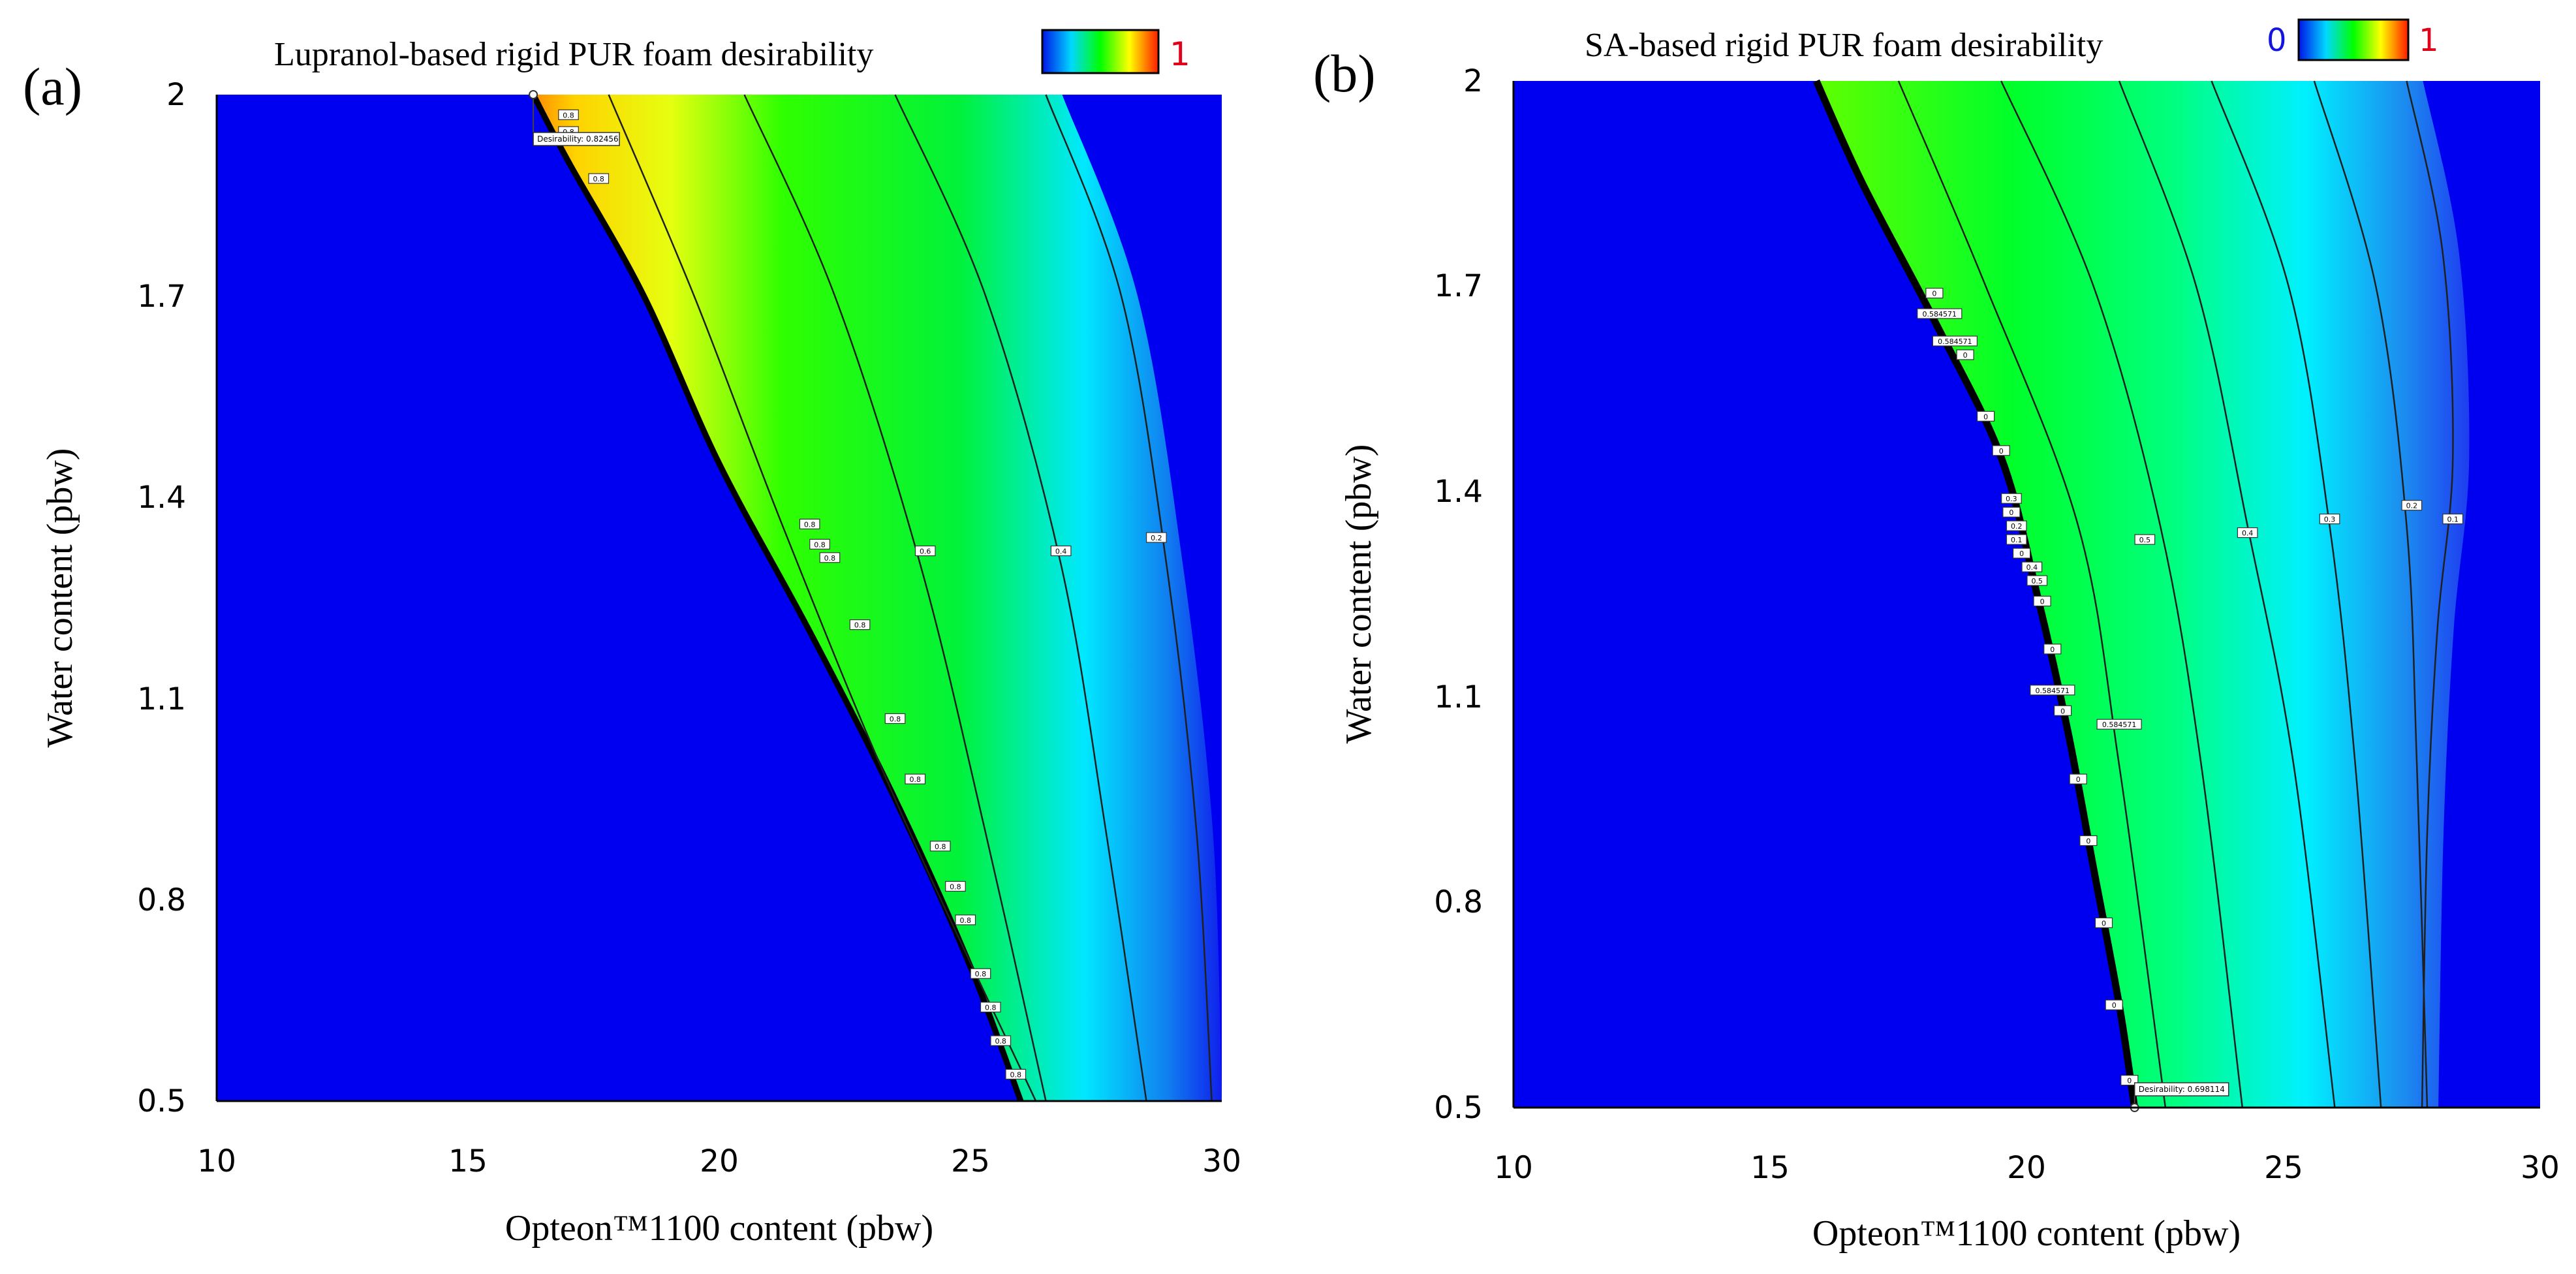 The image size is (2576, 1274). What do you see at coordinates (1458, 1108) in the screenshot?
I see `chart-b-ytick-0.5: 0.5` at bounding box center [1458, 1108].